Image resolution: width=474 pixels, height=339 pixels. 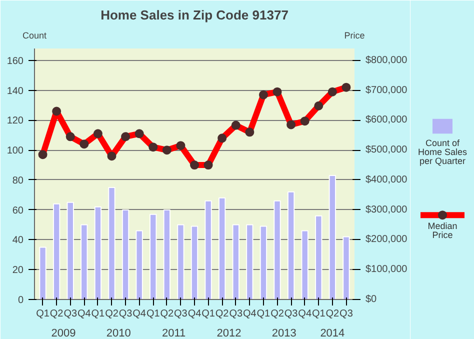 What do you see at coordinates (18, 210) in the screenshot?
I see `y-tick-label: 60` at bounding box center [18, 210].